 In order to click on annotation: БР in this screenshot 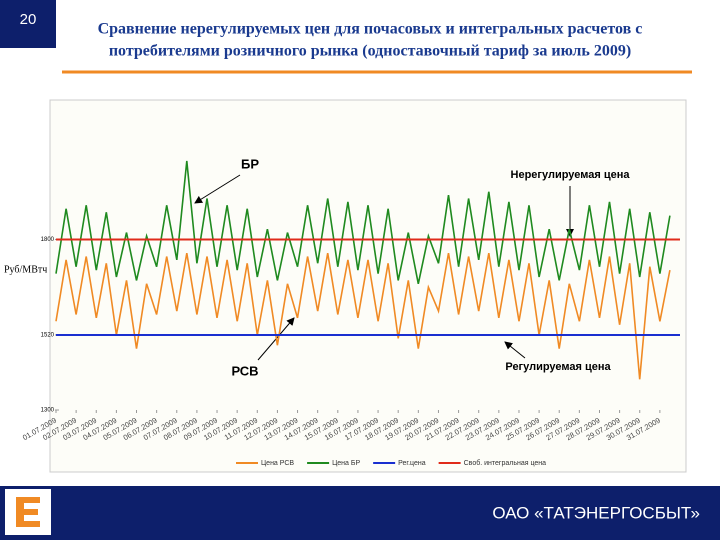, I will do `click(250, 163)`.